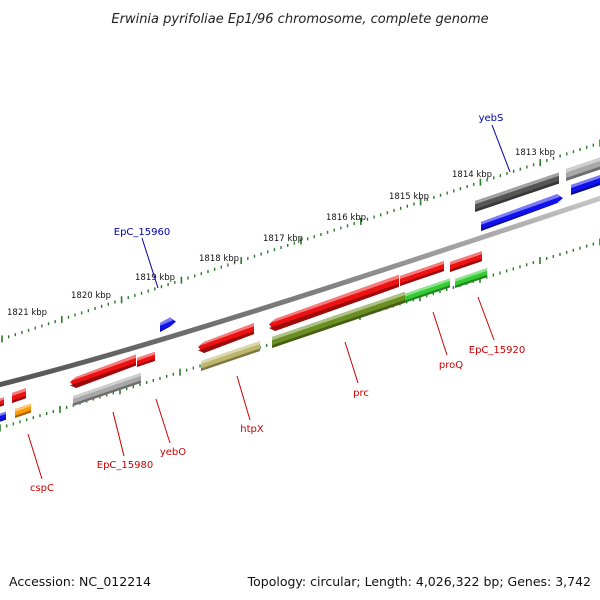  I want to click on gene-feature-yebs-blue, so click(522, 212).